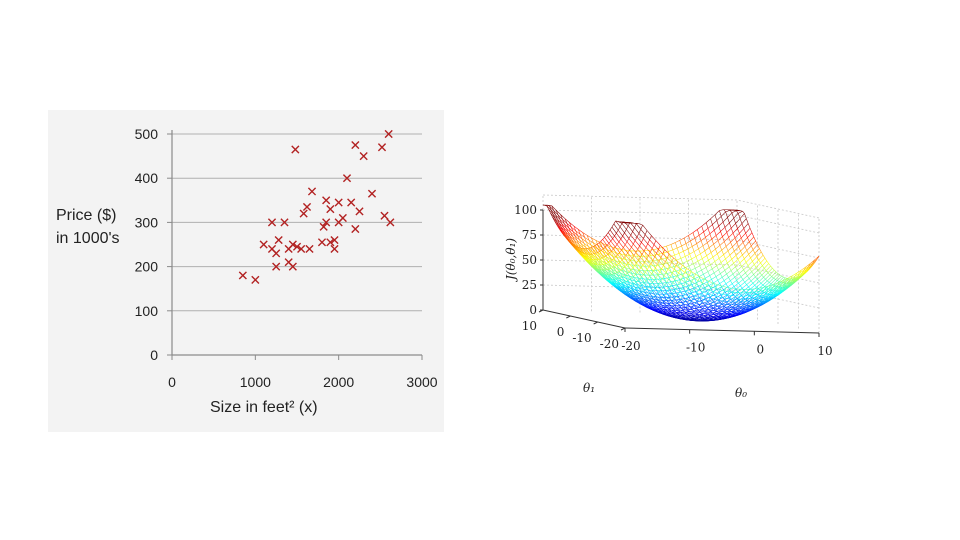 The width and height of the screenshot is (960, 540). I want to click on y-tick-label: 100, so click(147, 311).